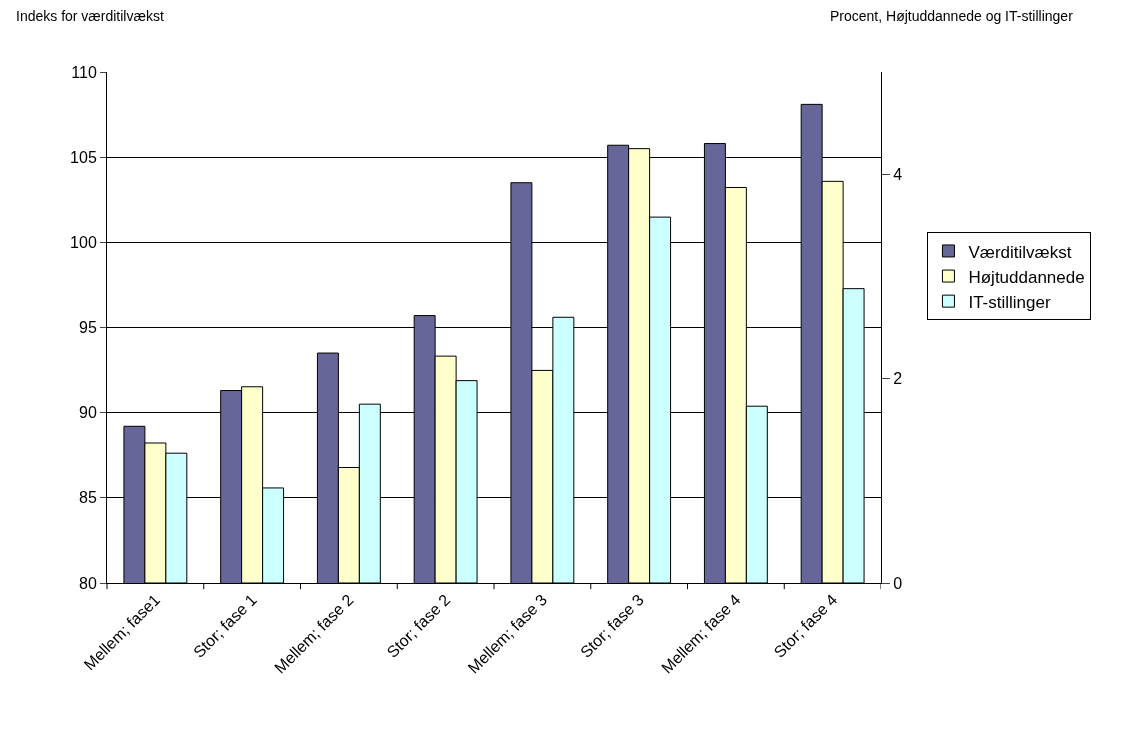 The image size is (1121, 740). What do you see at coordinates (952, 16) in the screenshot?
I see `y2-axis-title: Procent, Højtuddannede og IT-stillinger` at bounding box center [952, 16].